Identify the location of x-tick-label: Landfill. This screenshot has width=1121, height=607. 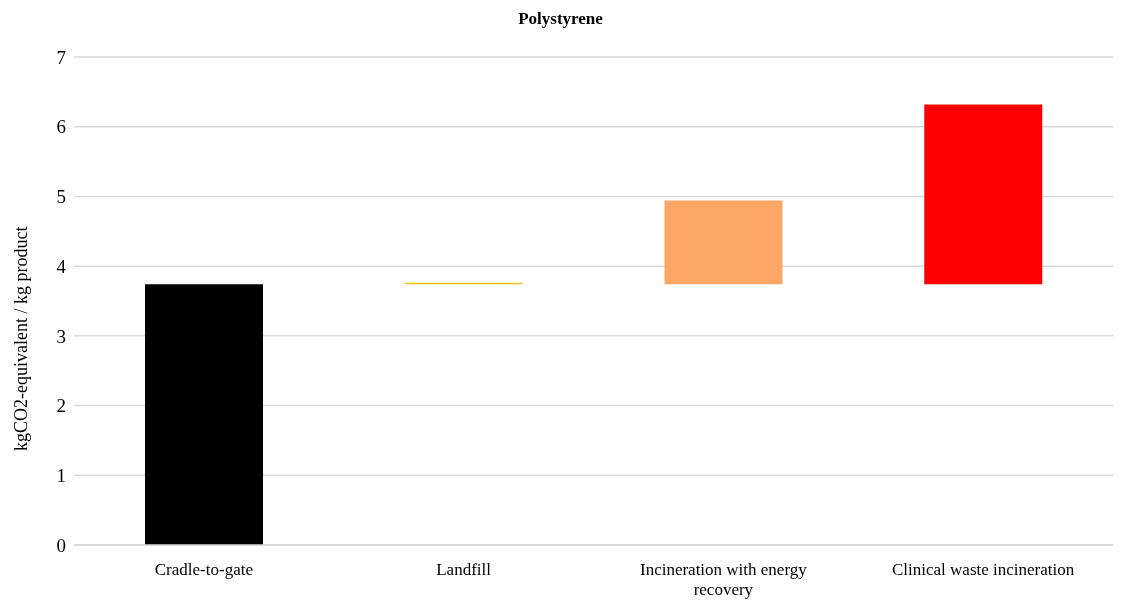
(464, 569).